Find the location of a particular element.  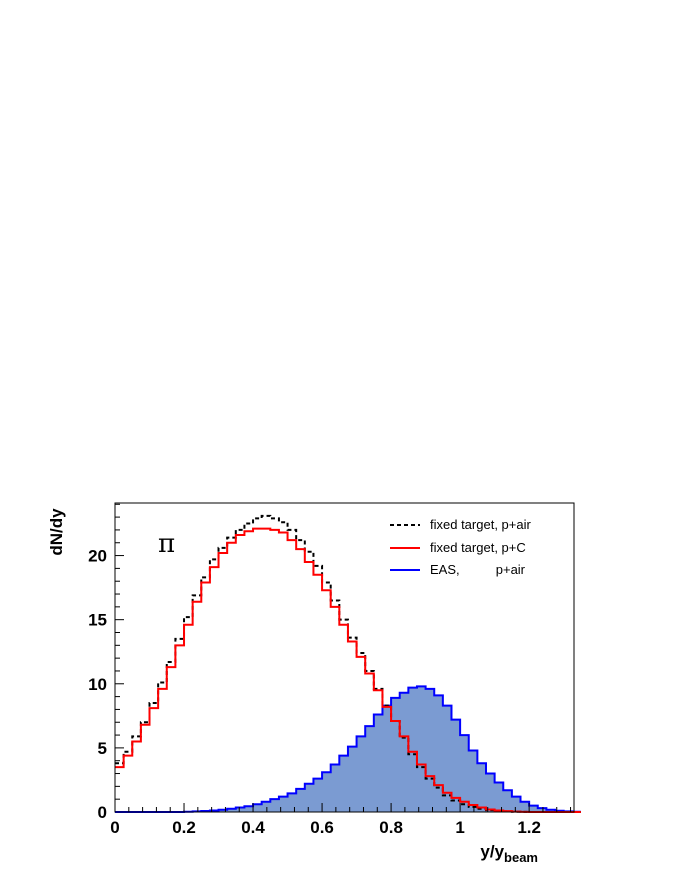

x-axis-title: y/ybeam is located at coordinates (509, 853).